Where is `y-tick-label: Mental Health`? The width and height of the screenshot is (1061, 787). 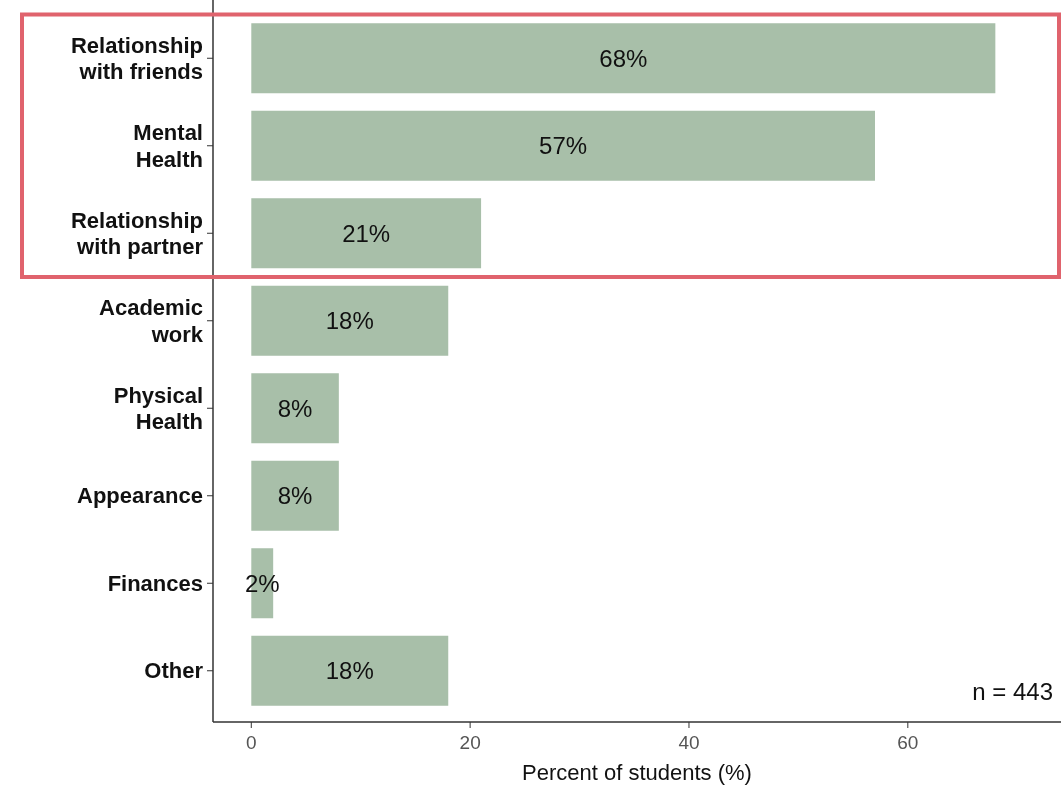
y-tick-label: Mental Health is located at coordinates (168, 146).